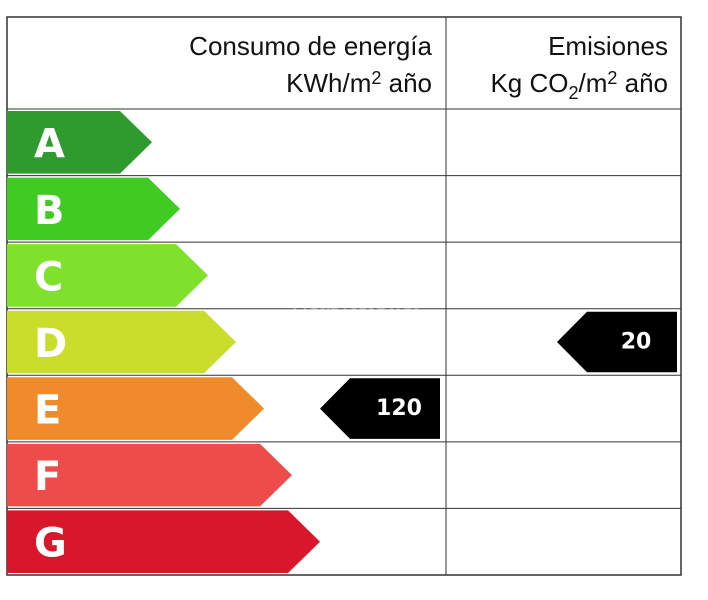 Image resolution: width=708 pixels, height=600 pixels. Describe the element at coordinates (573, 93) in the screenshot. I see `unit-sub: 2` at that location.